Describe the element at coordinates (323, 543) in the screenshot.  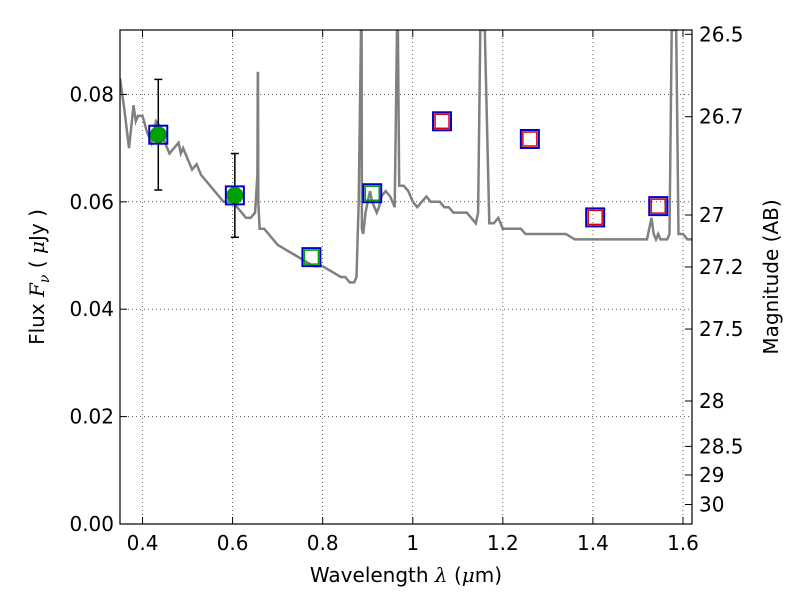
I see `x-tick-label: 0.8` at that location.